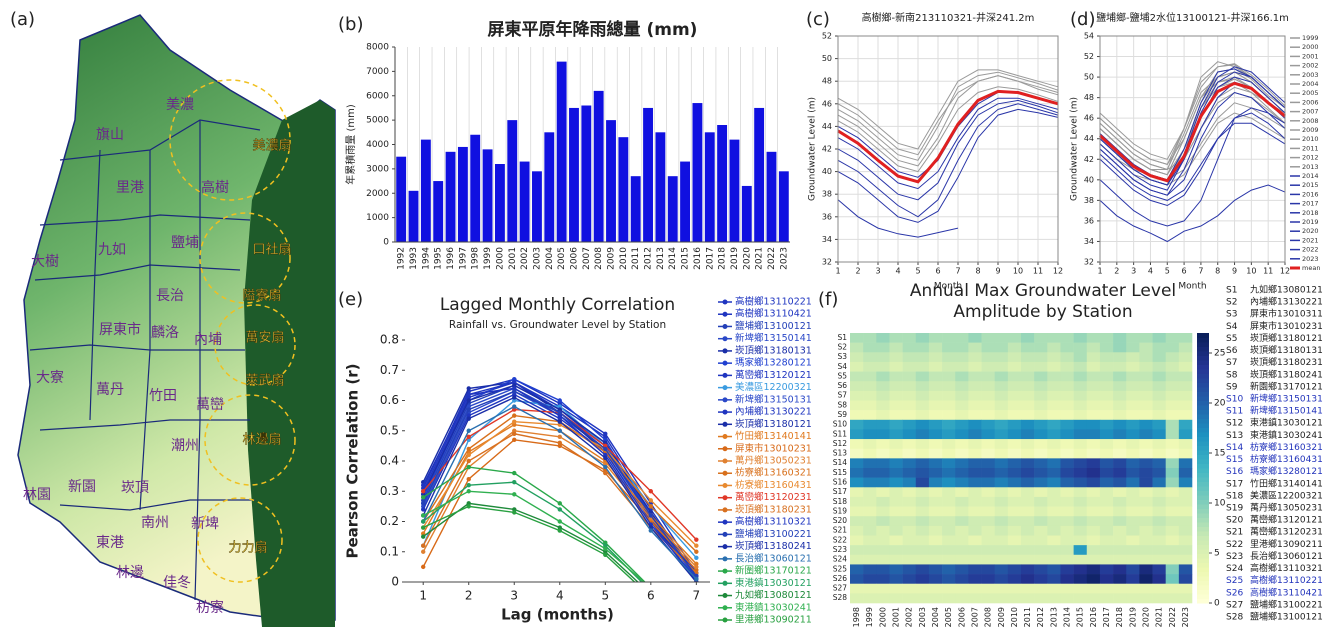 Image resolution: width=1334 pixels, height=627 pixels. What do you see at coordinates (377, 72) in the screenshot?
I see `y-tick-label: 7000` at bounding box center [377, 72].